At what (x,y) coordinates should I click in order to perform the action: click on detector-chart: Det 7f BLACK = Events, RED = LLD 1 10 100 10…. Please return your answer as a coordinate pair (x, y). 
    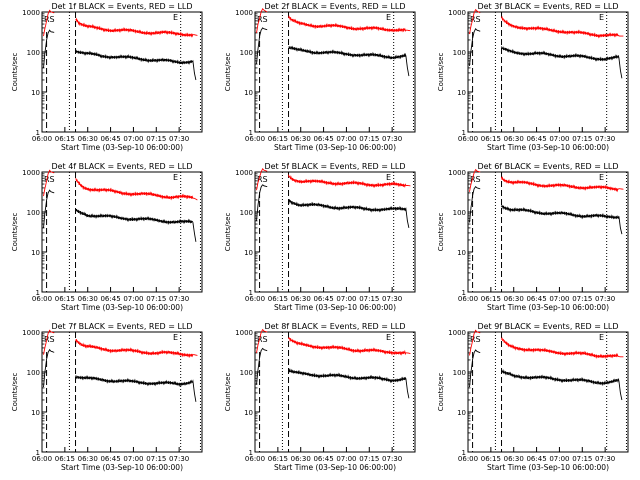
    Looking at the image, I should click on (107, 397).